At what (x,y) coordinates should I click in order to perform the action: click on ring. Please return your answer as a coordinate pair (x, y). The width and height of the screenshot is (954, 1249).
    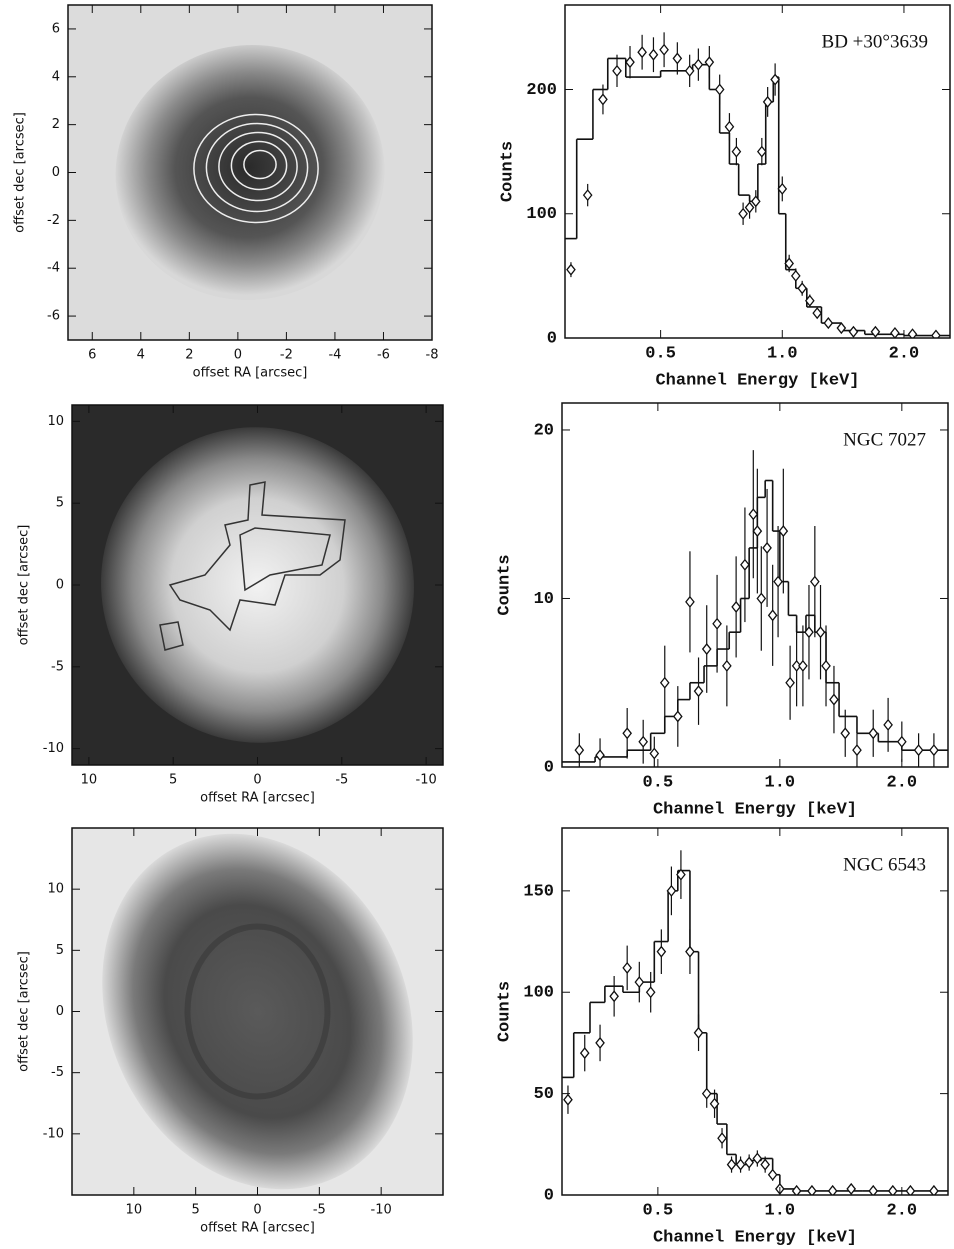
    Looking at the image, I should click on (257, 1011).